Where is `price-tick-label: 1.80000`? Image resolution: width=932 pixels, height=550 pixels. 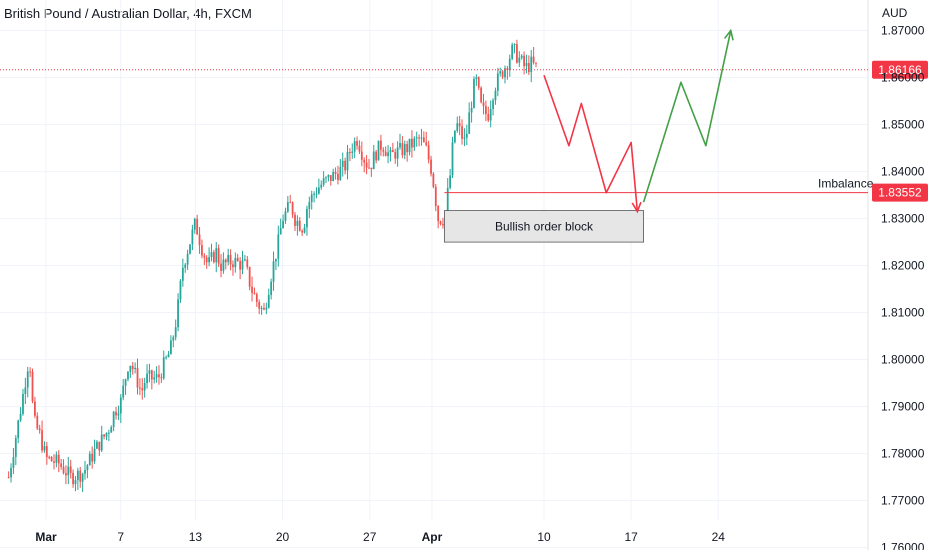 price-tick-label: 1.80000 is located at coordinates (903, 360).